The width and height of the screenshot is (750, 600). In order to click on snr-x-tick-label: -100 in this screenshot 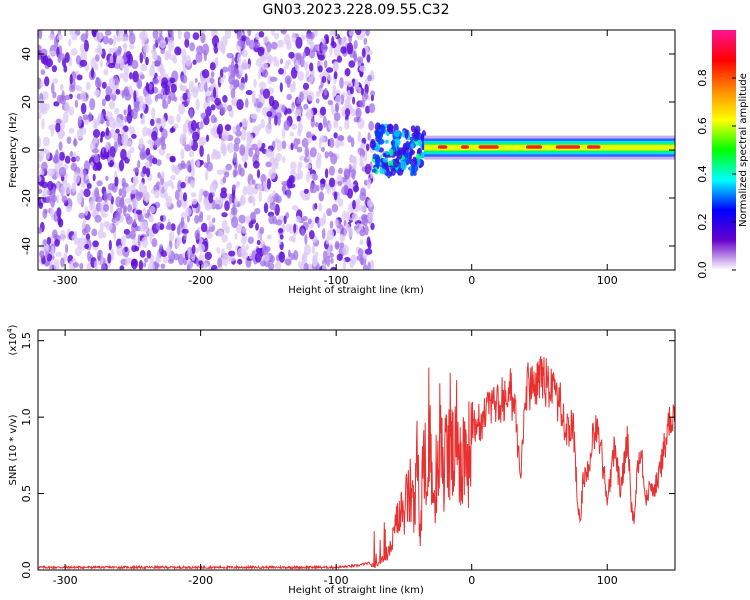, I will do `click(336, 580)`.